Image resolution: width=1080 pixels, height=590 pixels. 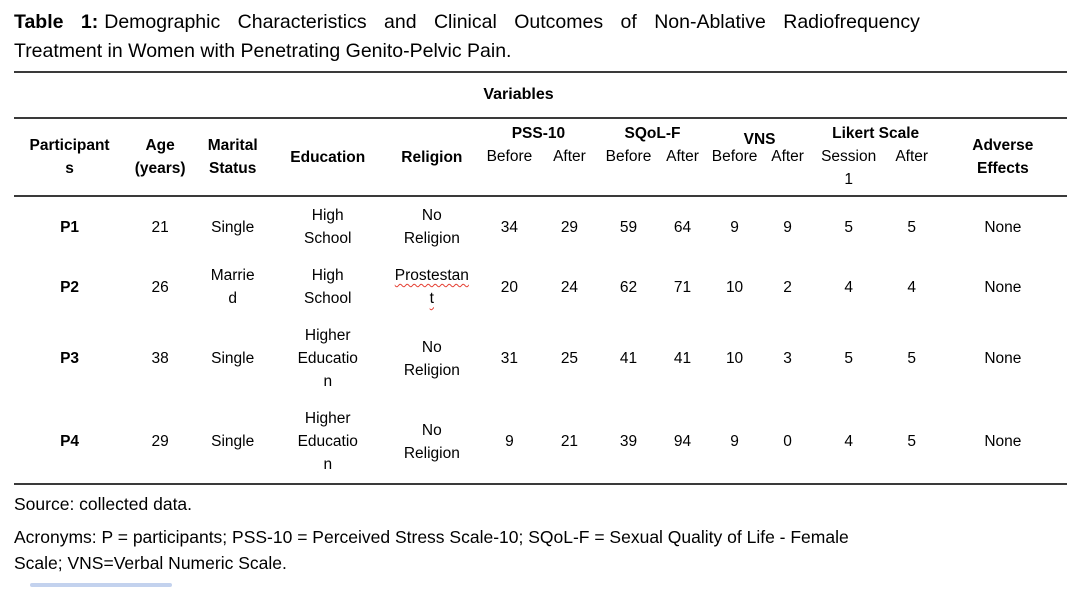 I want to click on selection-artifact-line, so click(x=101, y=585).